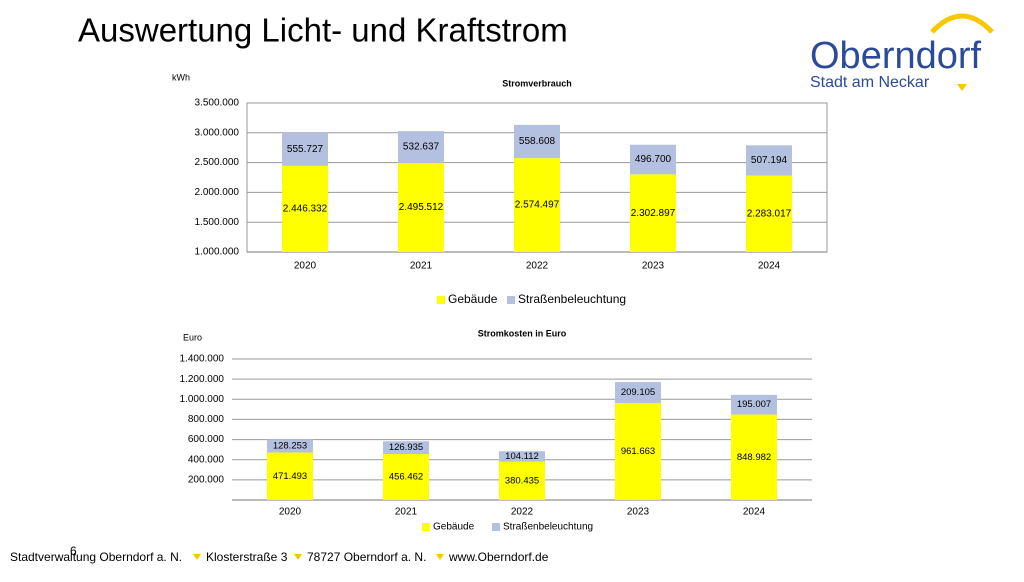  What do you see at coordinates (896, 56) in the screenshot?
I see `logo-name: Oberndorf` at bounding box center [896, 56].